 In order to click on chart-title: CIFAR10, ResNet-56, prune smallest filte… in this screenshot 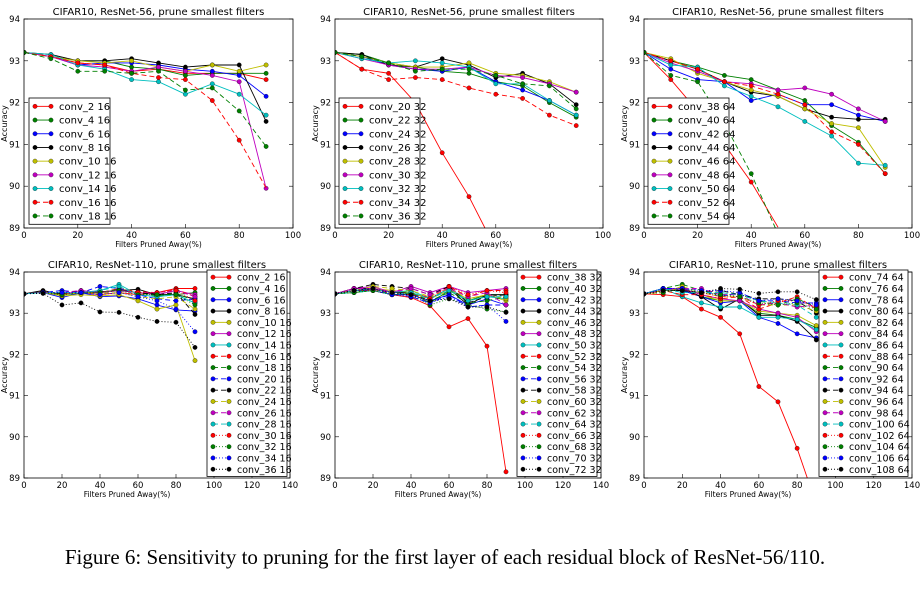, I will do `click(778, 12)`.